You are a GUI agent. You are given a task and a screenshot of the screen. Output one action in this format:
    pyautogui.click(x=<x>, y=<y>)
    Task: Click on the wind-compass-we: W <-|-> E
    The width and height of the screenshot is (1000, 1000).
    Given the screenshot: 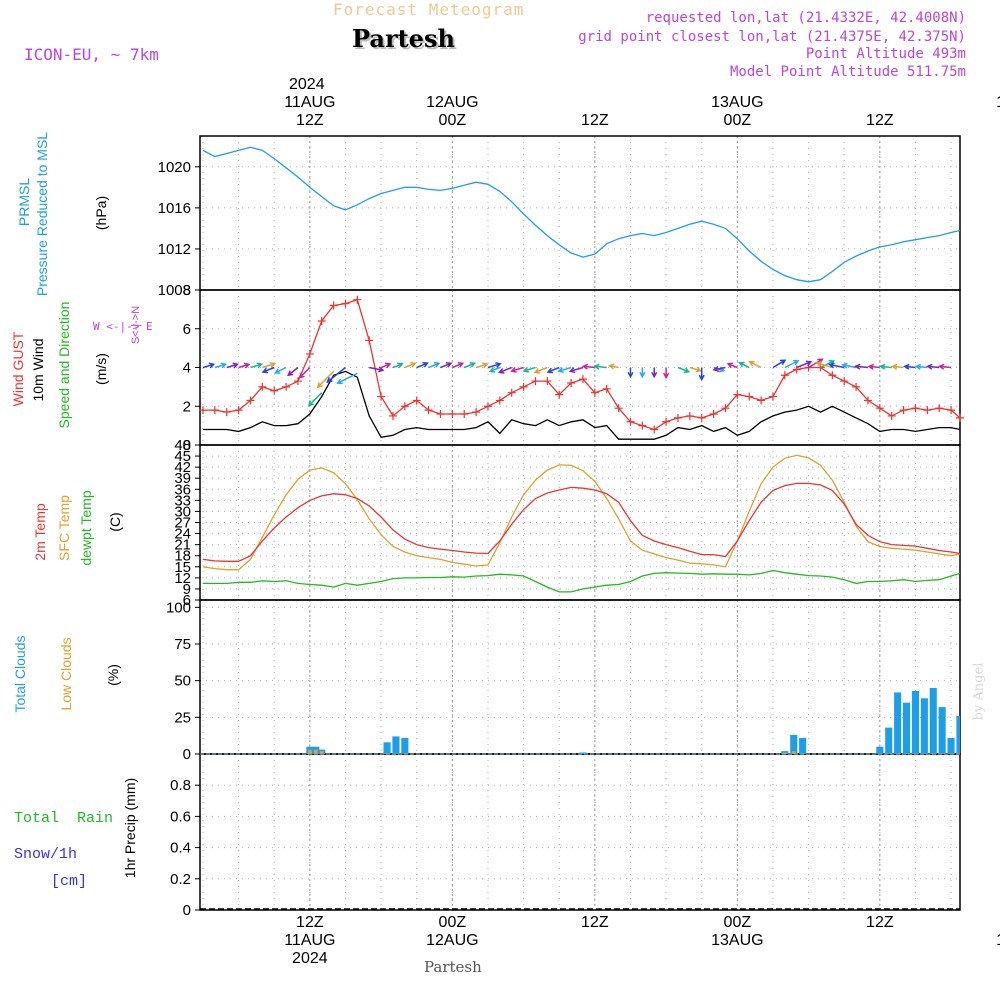 What is the action you would take?
    pyautogui.click(x=123, y=326)
    